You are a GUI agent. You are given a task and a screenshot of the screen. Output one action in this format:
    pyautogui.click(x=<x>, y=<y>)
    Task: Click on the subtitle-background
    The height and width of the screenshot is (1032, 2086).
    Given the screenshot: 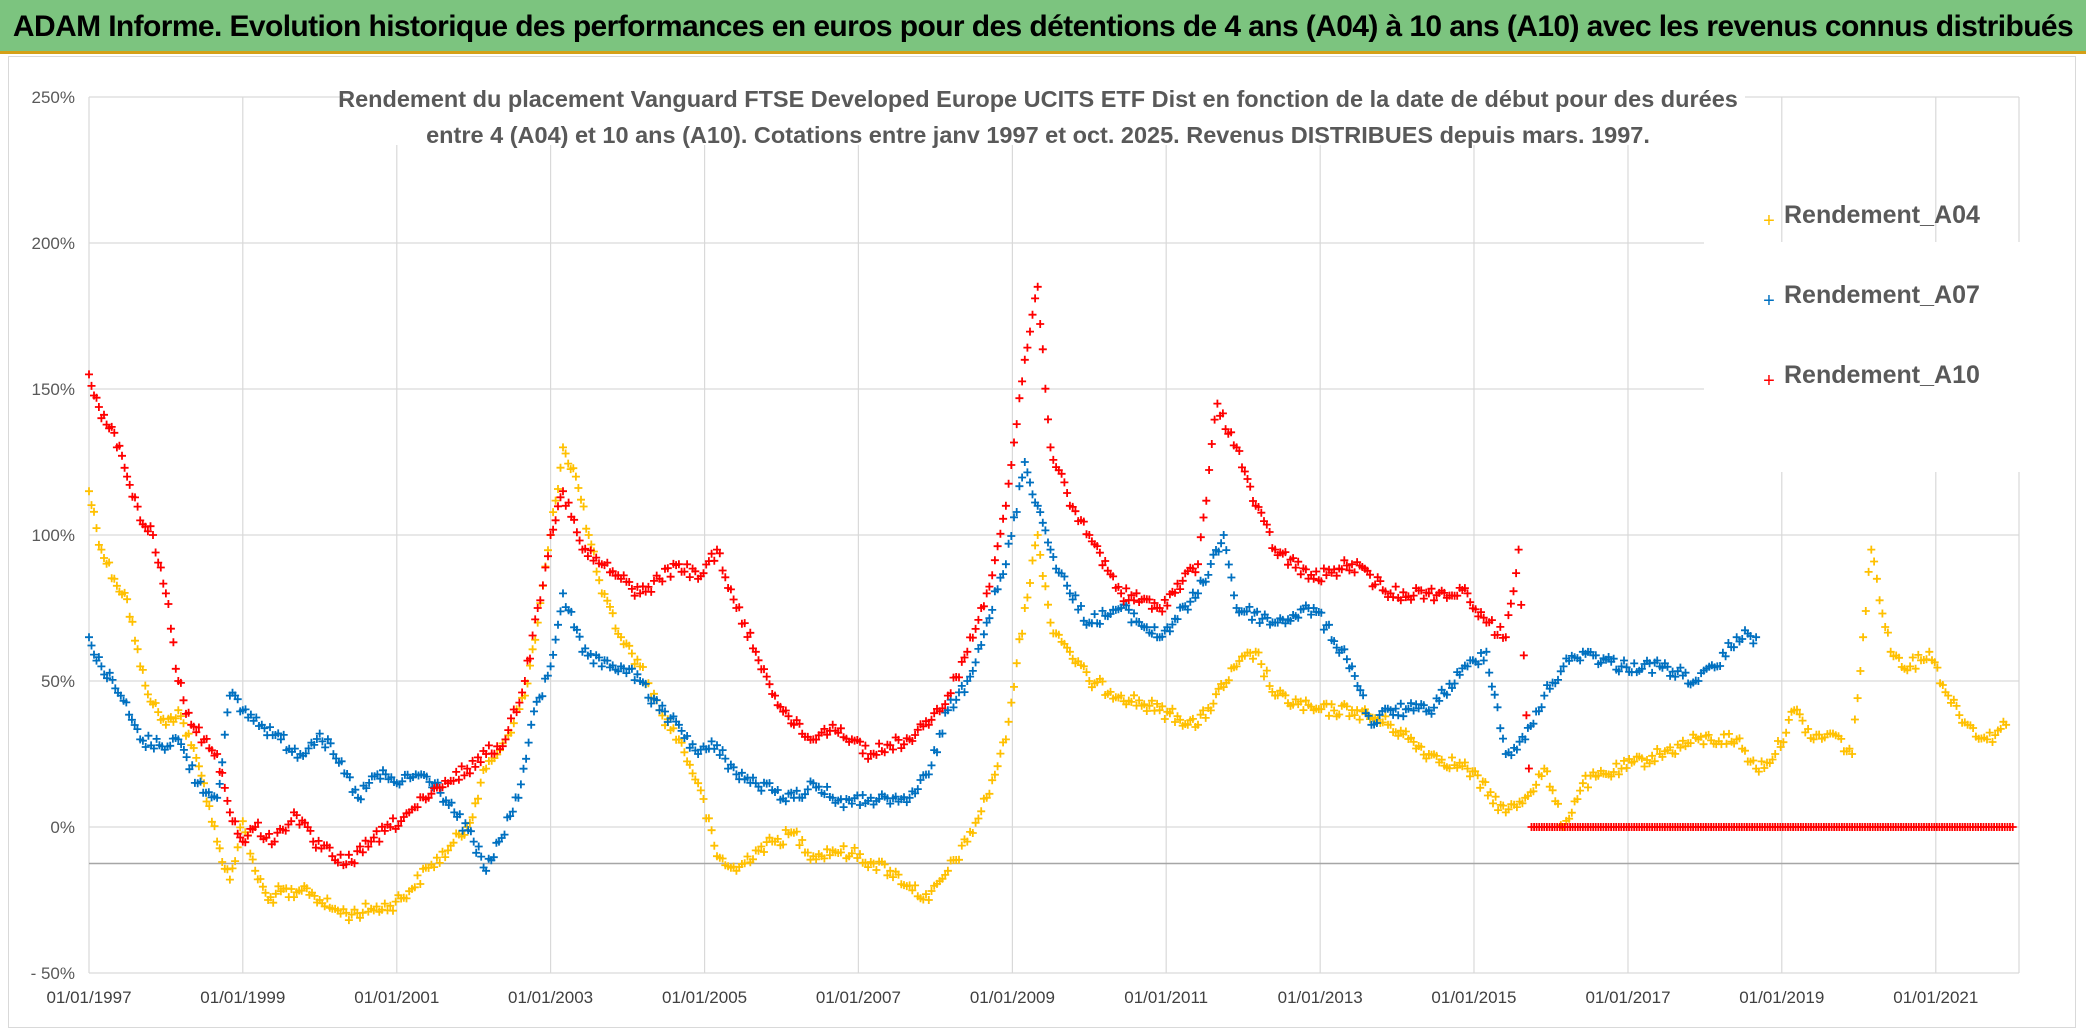 What is the action you would take?
    pyautogui.click(x=1045, y=104)
    